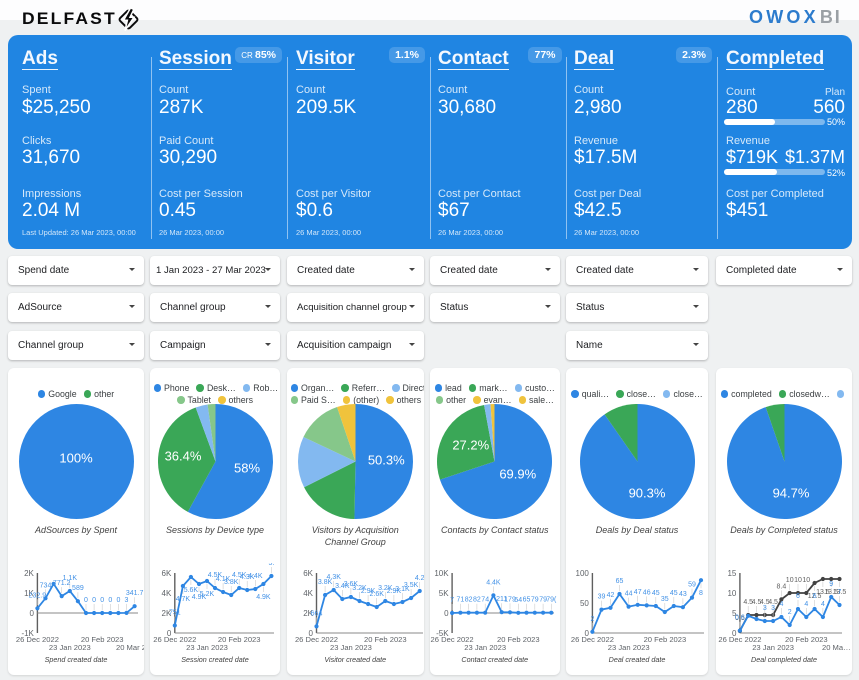 The image size is (859, 680). What do you see at coordinates (782, 586) in the screenshot?
I see `svg-text: 8.4` at bounding box center [782, 586].